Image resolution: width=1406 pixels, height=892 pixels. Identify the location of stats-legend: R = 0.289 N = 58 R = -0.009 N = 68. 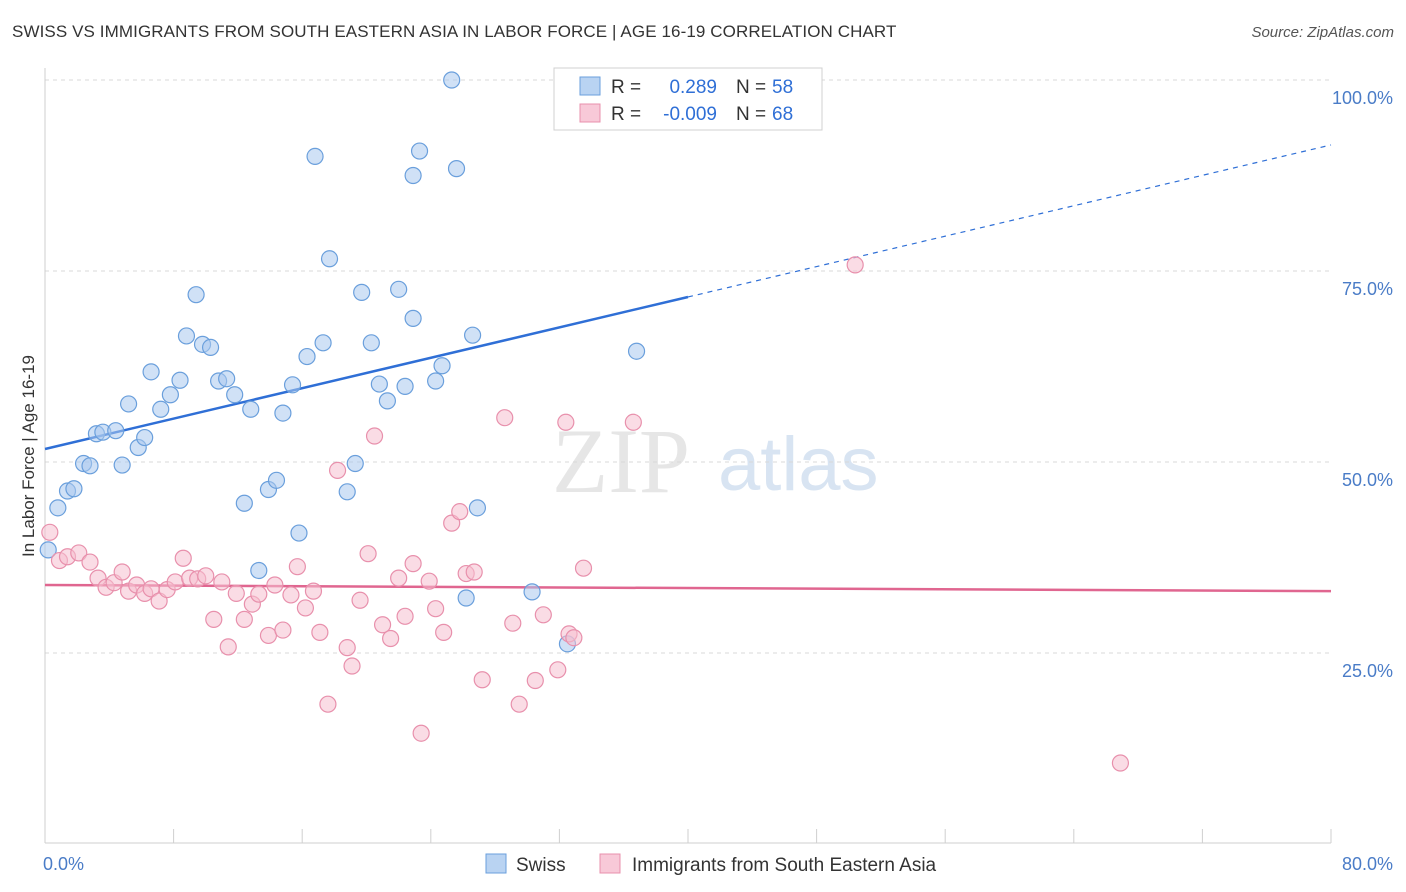
(688, 99).